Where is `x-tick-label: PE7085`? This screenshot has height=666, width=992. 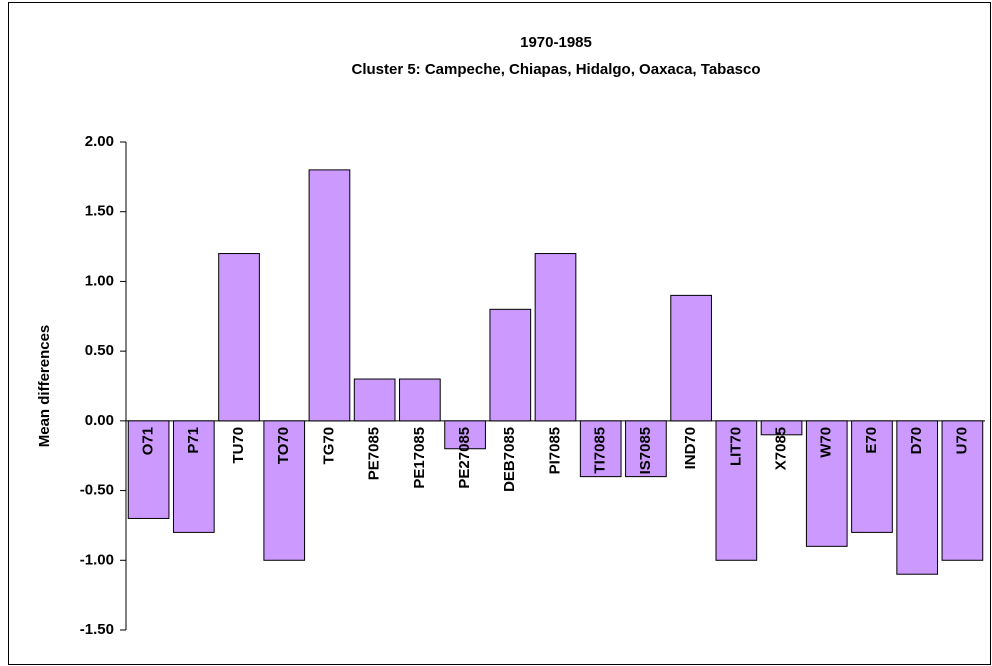 x-tick-label: PE7085 is located at coordinates (374, 453).